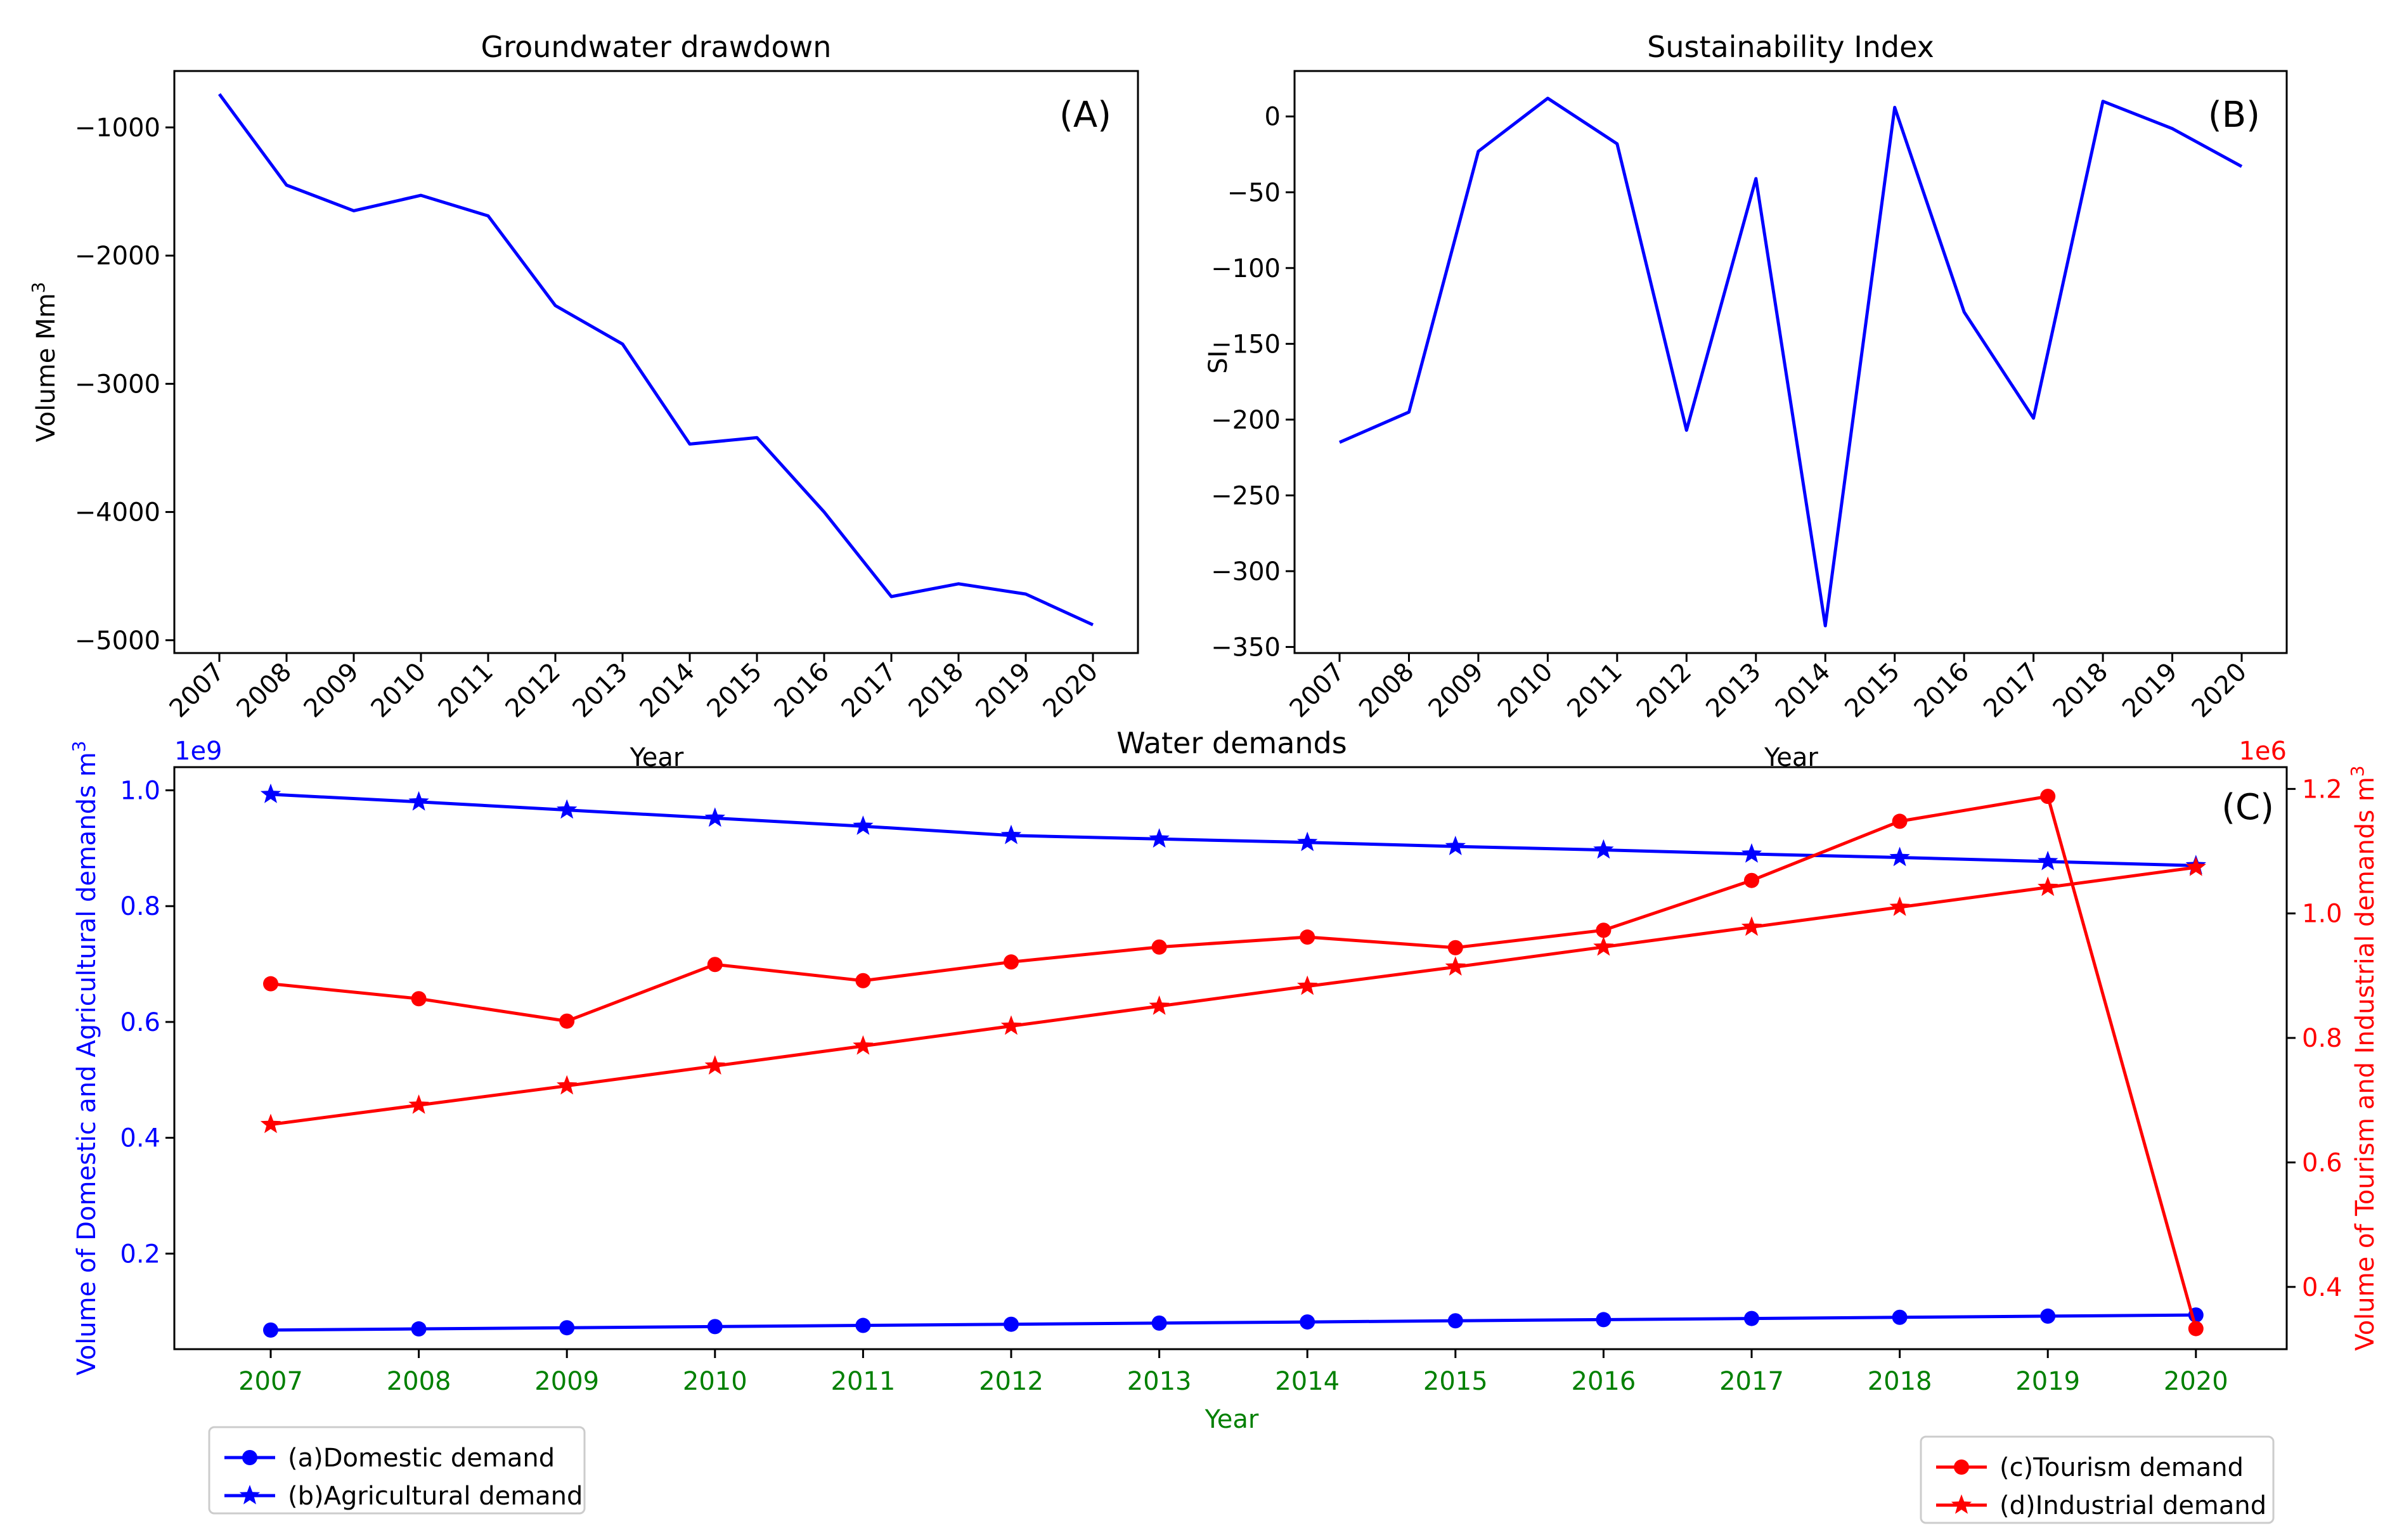  I want to click on panel-label: (C), so click(2248, 807).